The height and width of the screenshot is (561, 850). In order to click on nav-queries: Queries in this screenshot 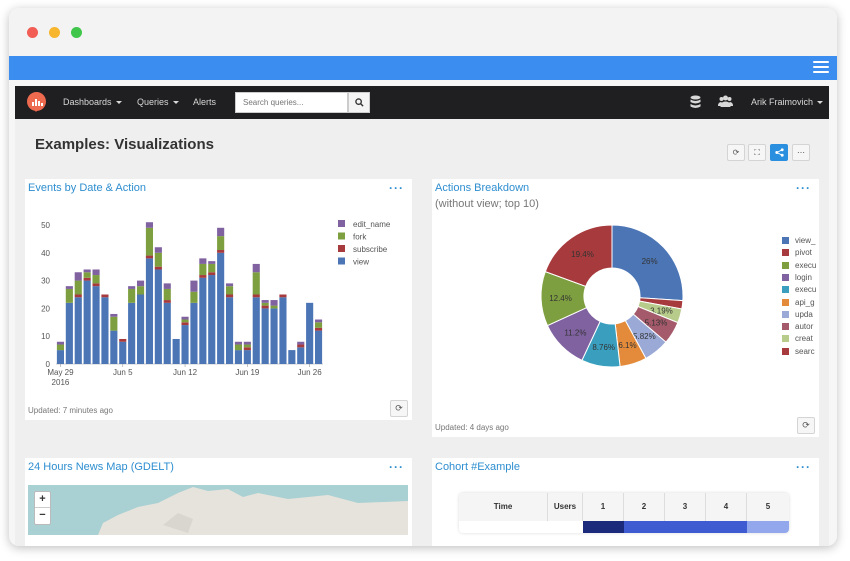, I will do `click(158, 102)`.